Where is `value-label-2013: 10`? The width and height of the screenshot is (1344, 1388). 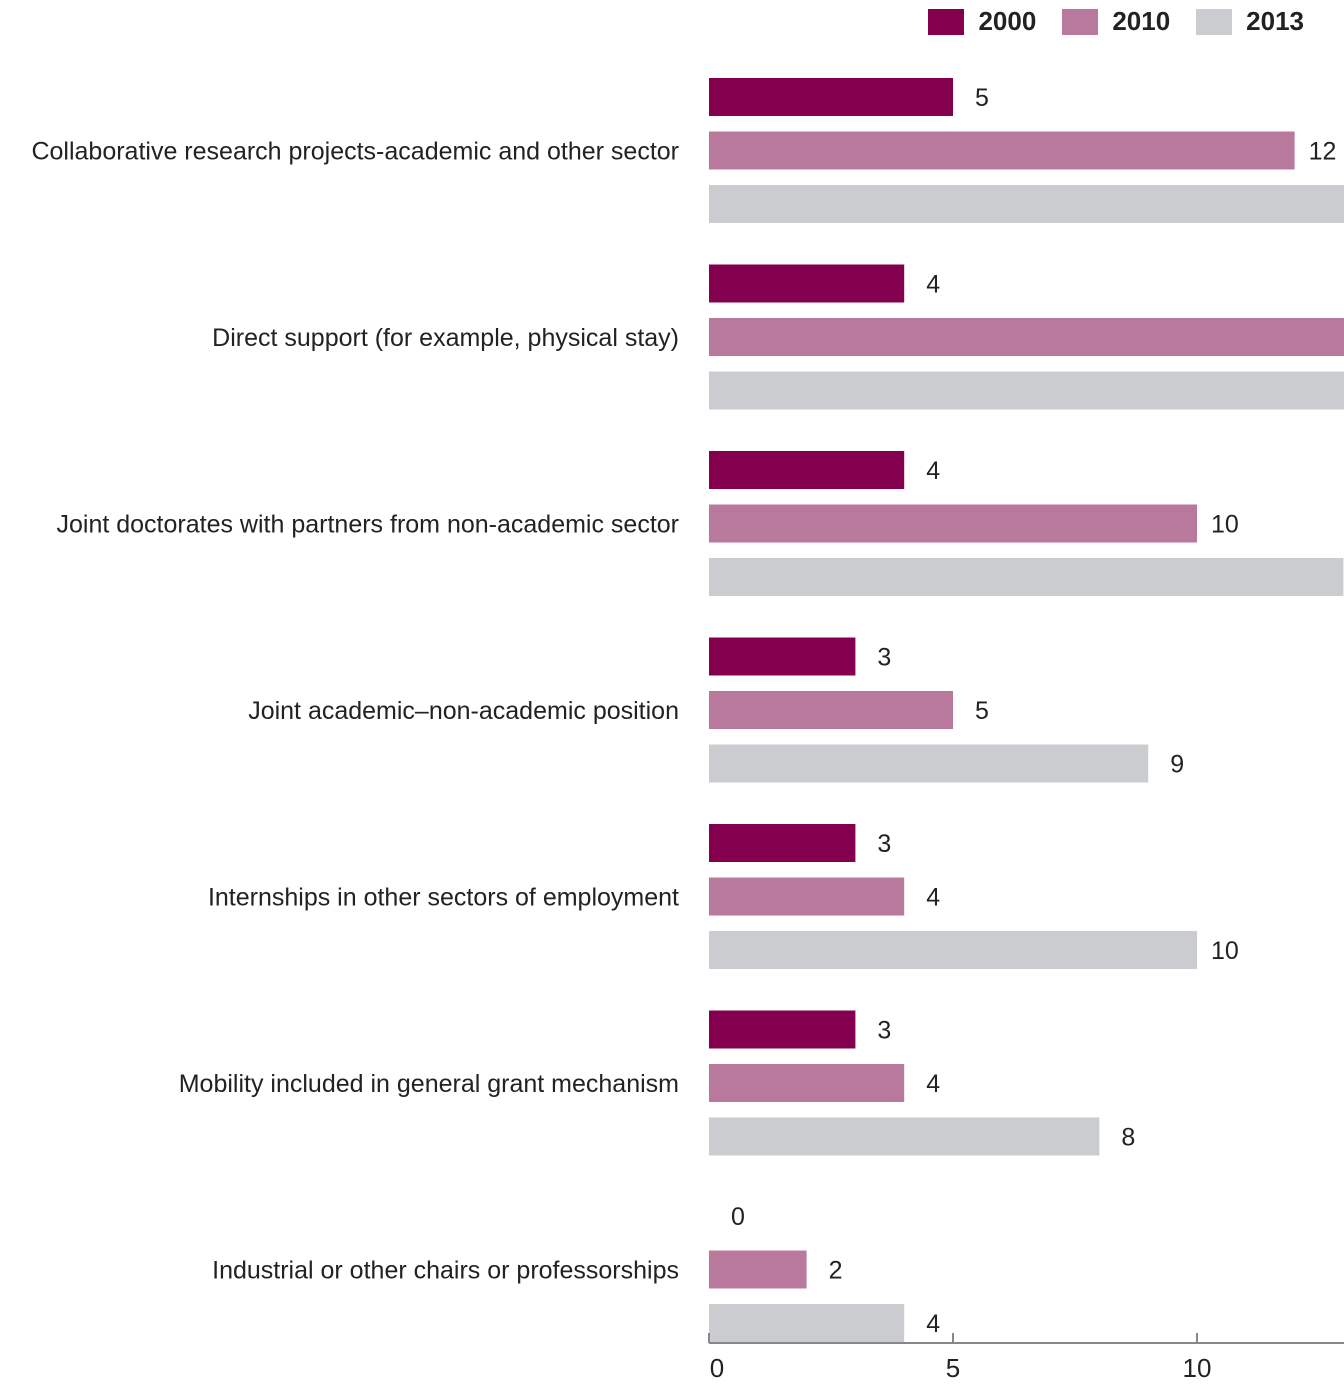
value-label-2013: 10 is located at coordinates (1225, 951).